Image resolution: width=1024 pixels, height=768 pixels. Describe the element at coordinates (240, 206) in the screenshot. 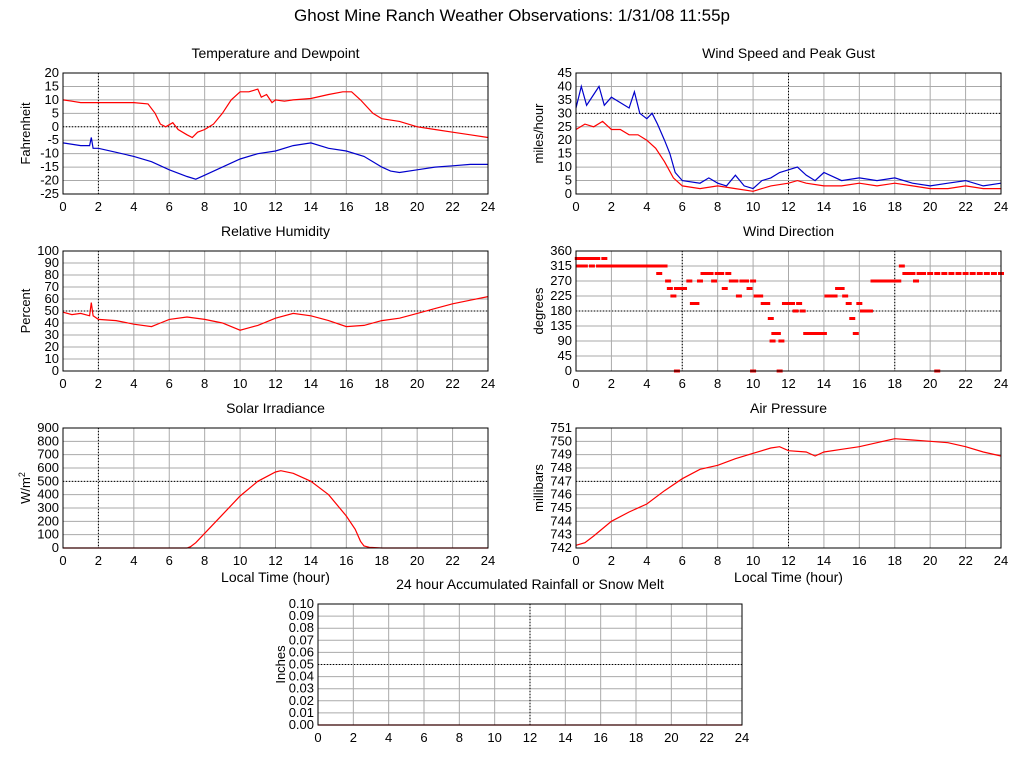

I see `temp-xtick-label: 10` at that location.